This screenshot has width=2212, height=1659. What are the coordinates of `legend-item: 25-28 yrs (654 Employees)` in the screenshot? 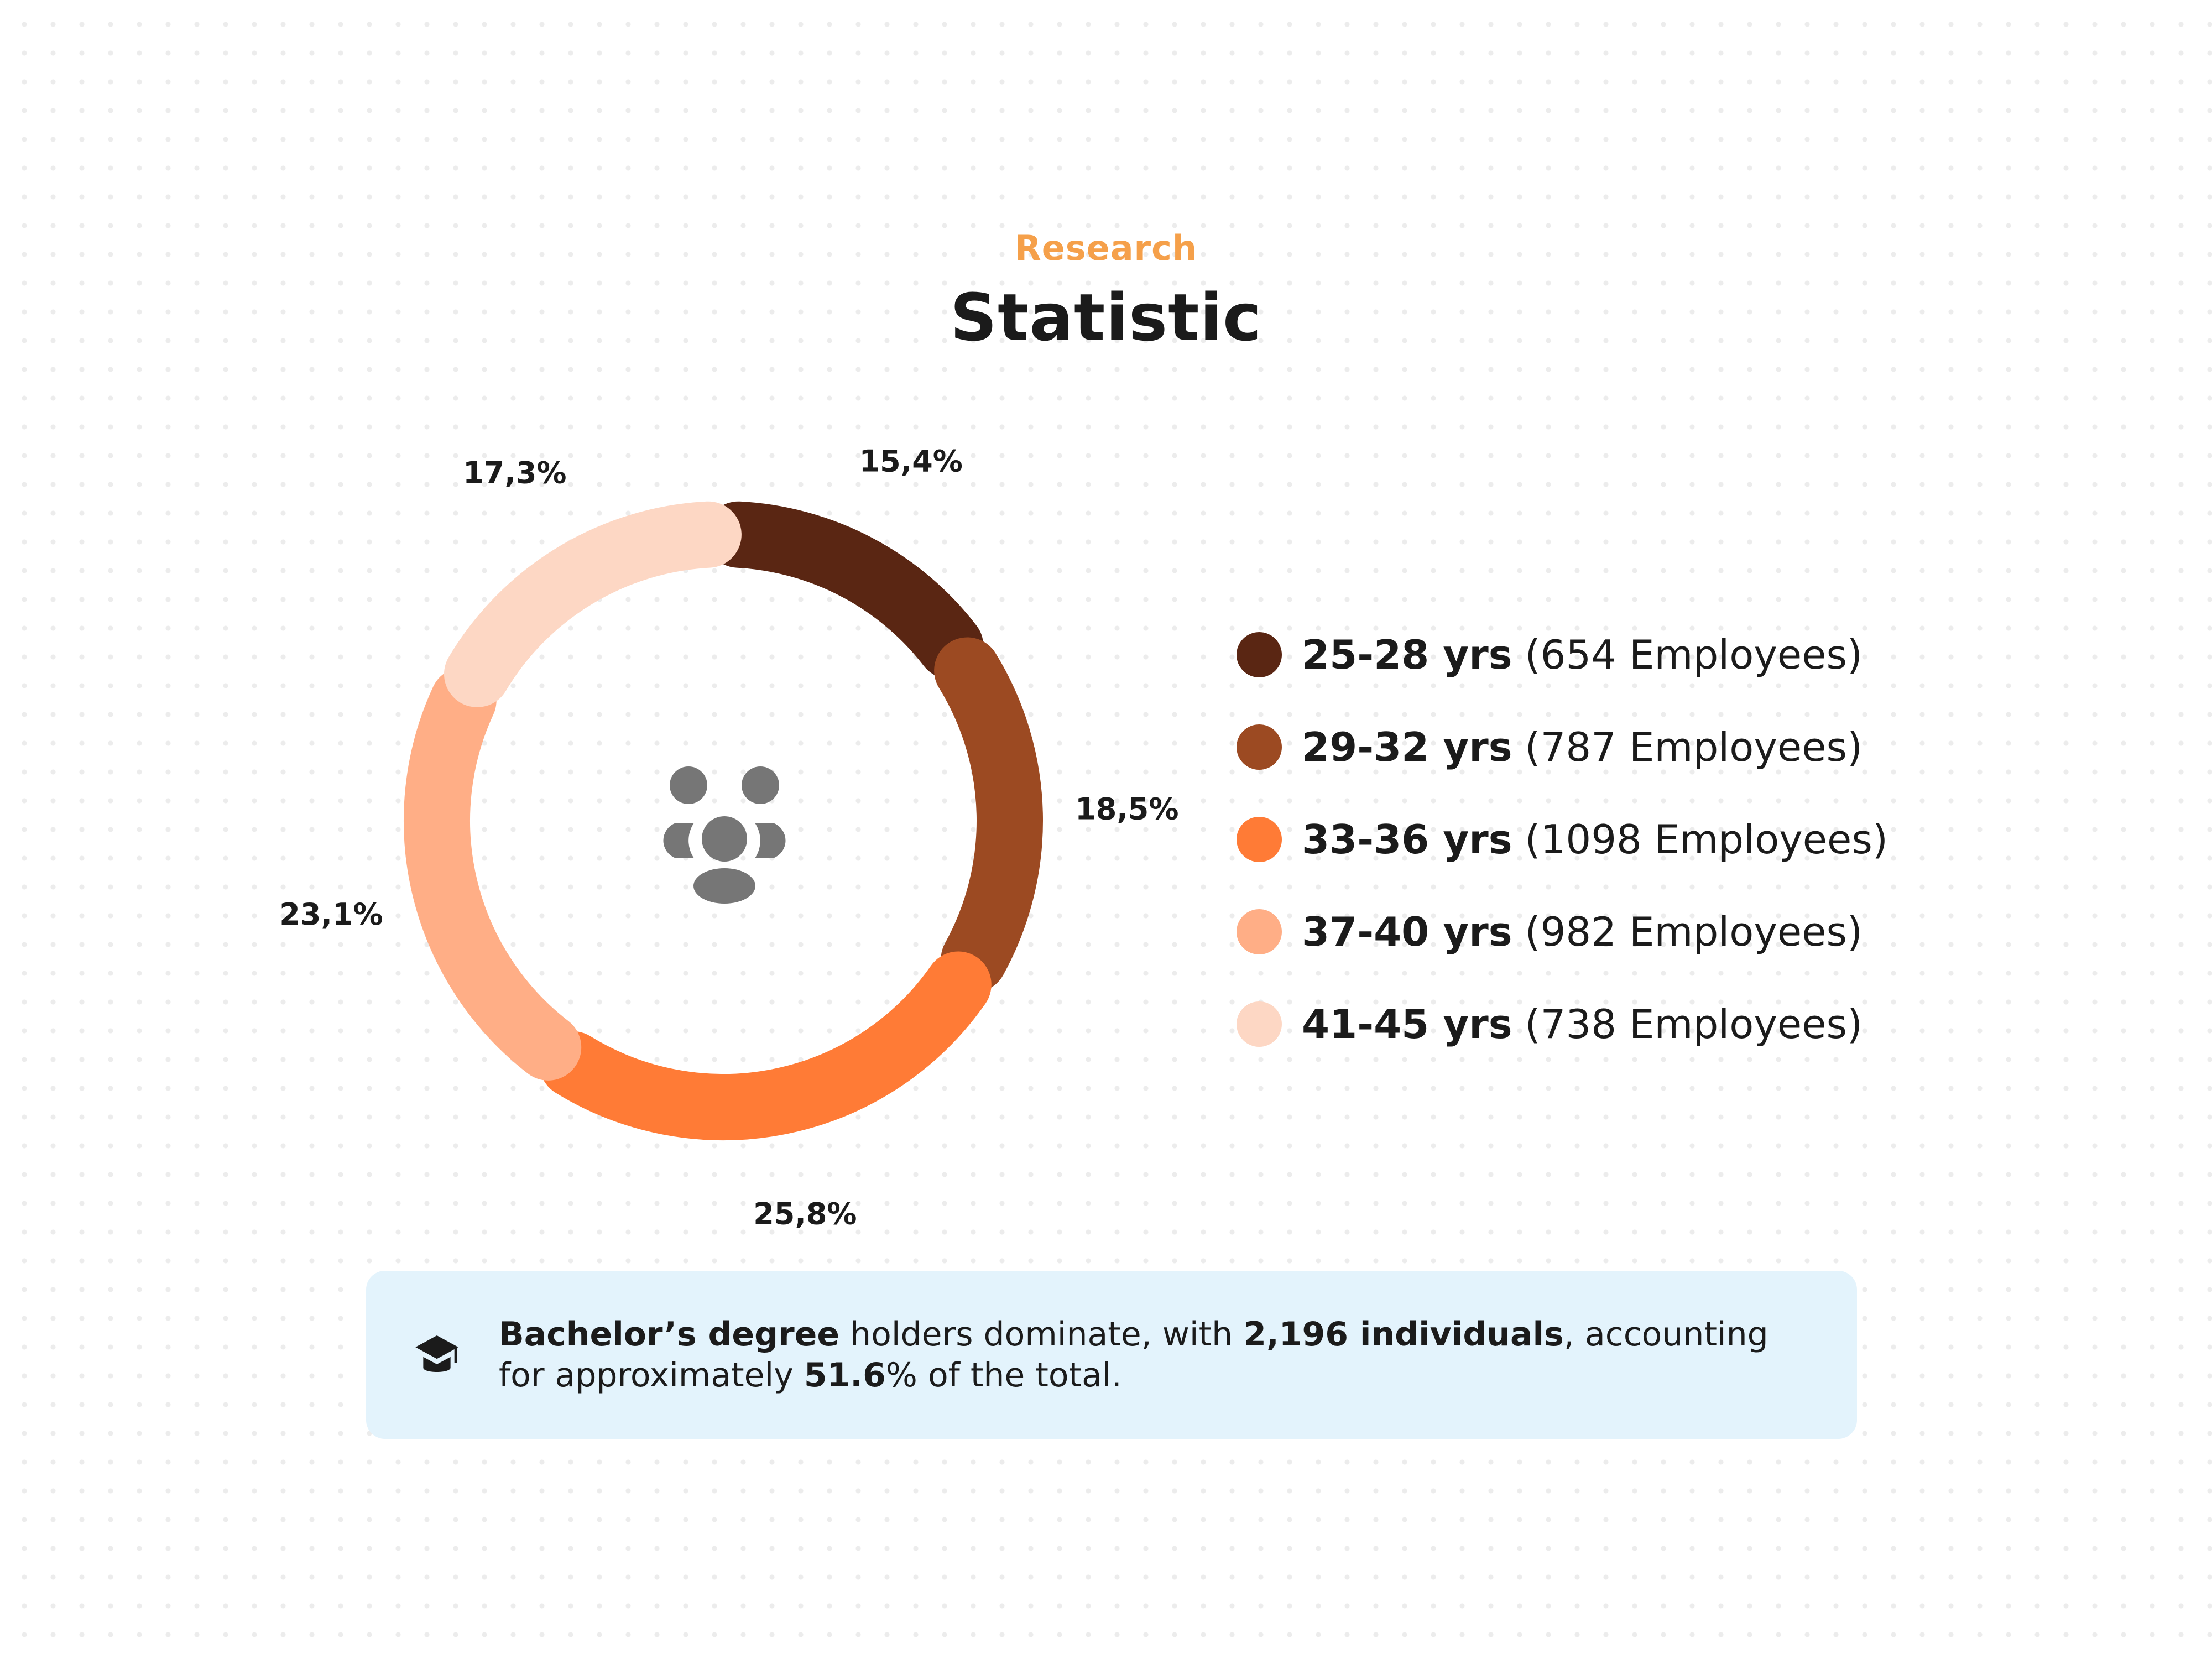 It's located at (1563, 655).